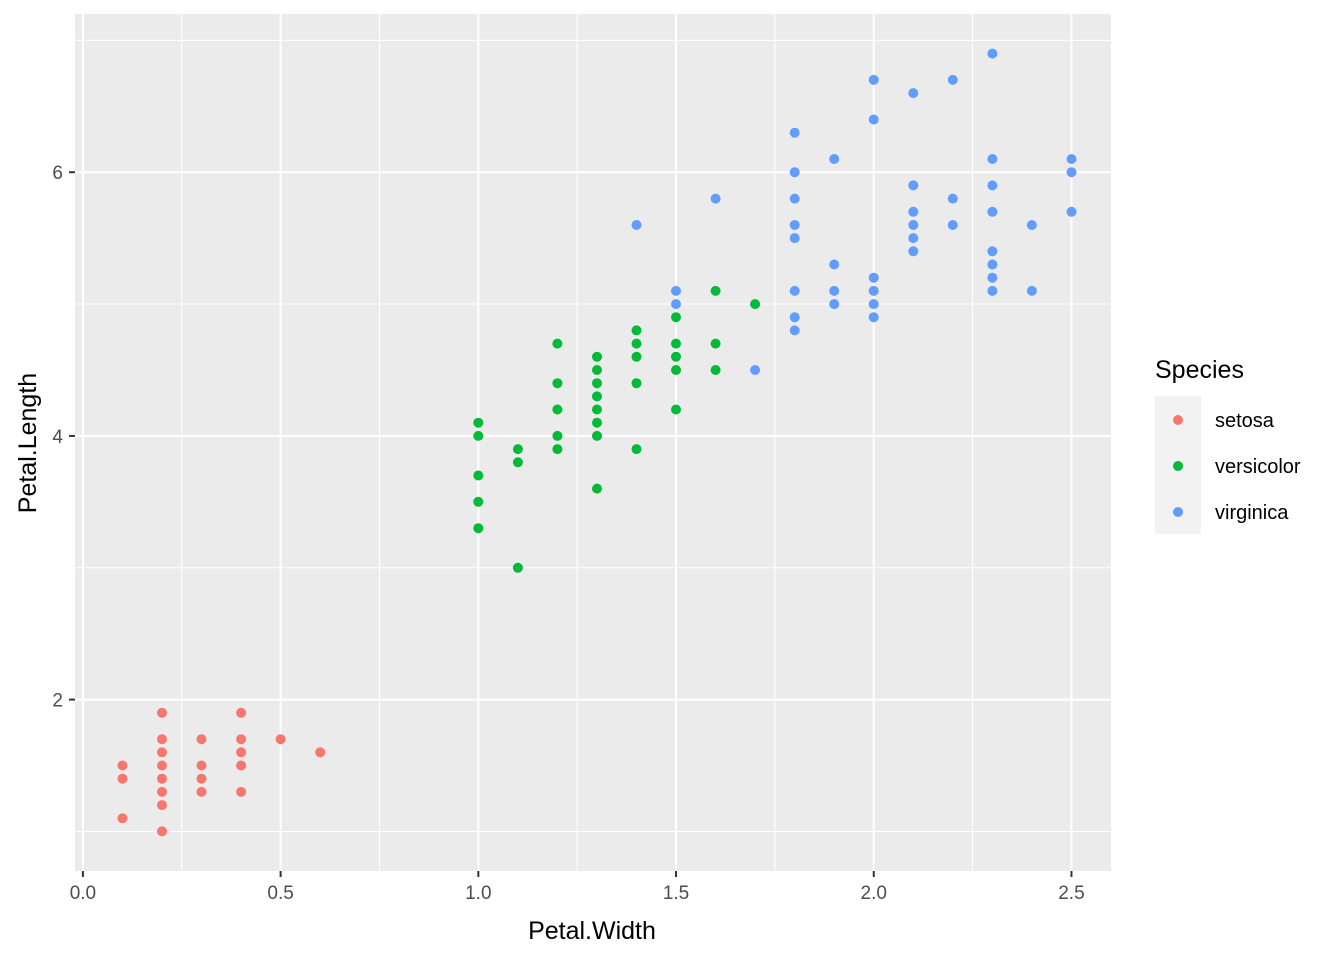  What do you see at coordinates (280, 893) in the screenshot?
I see `x-tick-label: 0.5` at bounding box center [280, 893].